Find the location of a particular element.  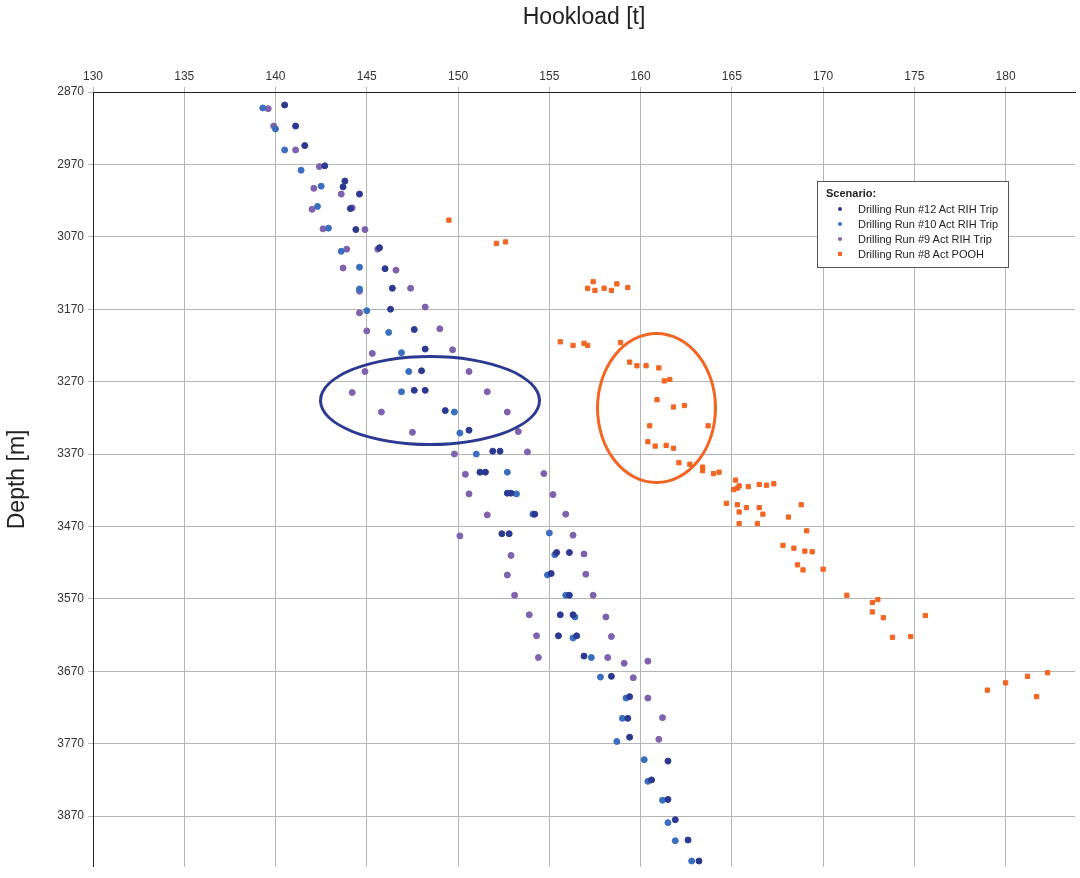

x-axis-title: Hookload [t] is located at coordinates (584, 16).